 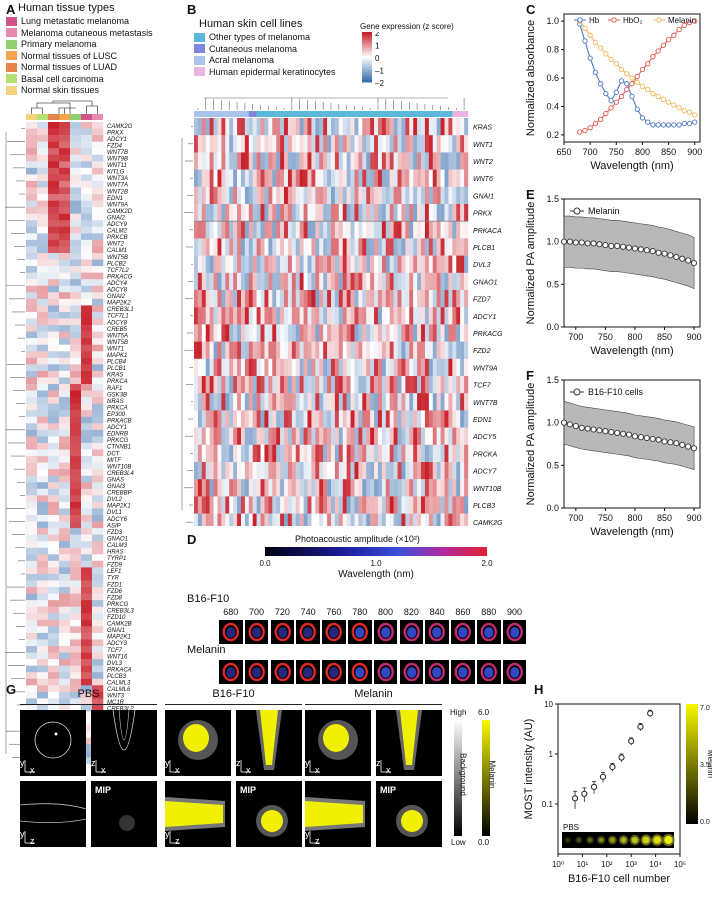 I want to click on panel-g-image, so click(x=53, y=823).